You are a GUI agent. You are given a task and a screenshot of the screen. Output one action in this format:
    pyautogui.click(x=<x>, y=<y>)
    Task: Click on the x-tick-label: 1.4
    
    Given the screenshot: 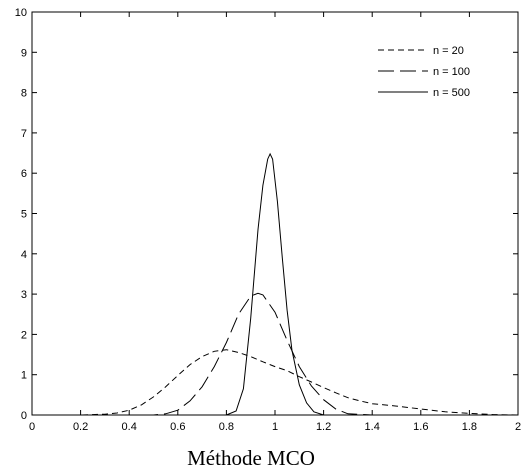 What is the action you would take?
    pyautogui.click(x=372, y=427)
    